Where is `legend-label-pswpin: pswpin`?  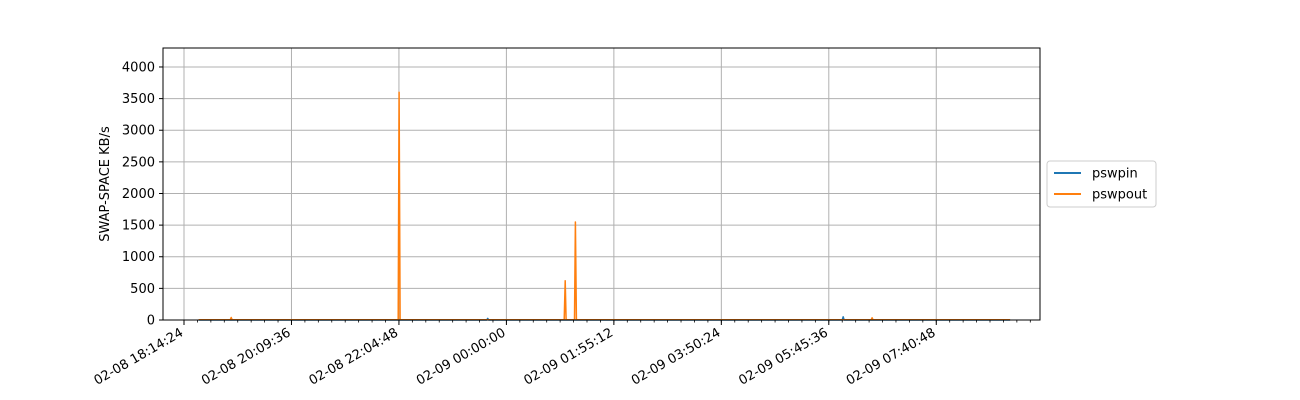
legend-label-pswpin: pswpin is located at coordinates (1115, 174).